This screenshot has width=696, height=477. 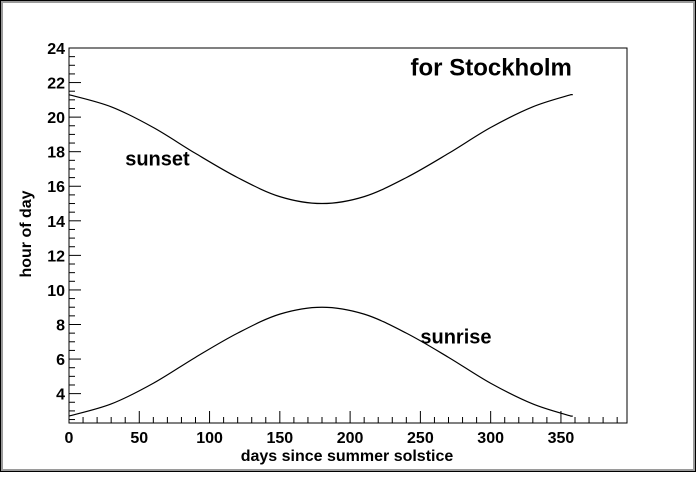 What do you see at coordinates (26, 233) in the screenshot?
I see `y-axis-title: hour of day` at bounding box center [26, 233].